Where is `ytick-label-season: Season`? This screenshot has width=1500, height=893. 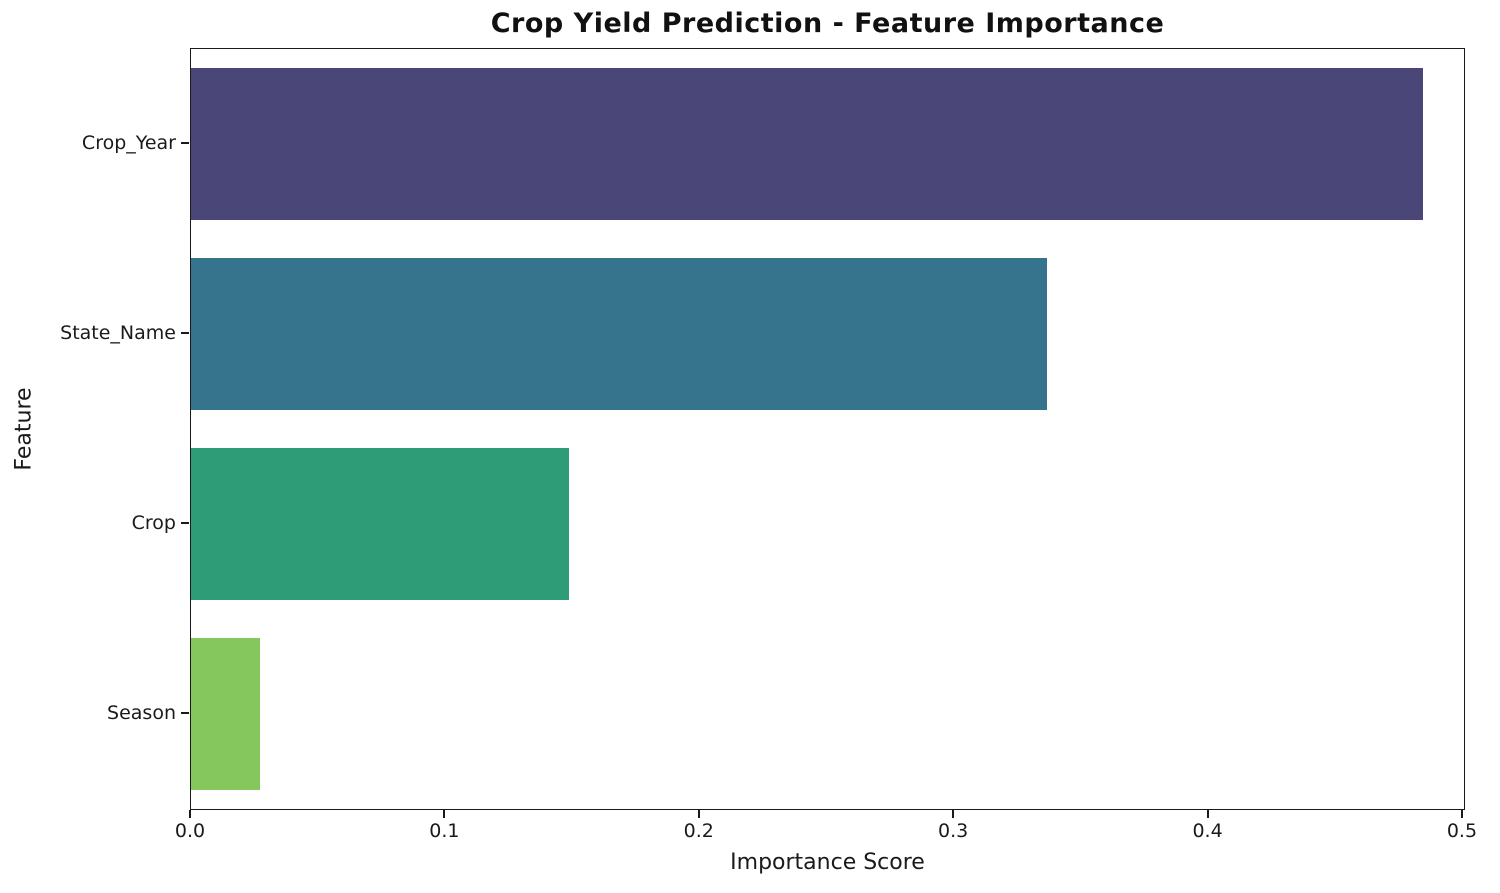
ytick-label-season: Season is located at coordinates (141, 713).